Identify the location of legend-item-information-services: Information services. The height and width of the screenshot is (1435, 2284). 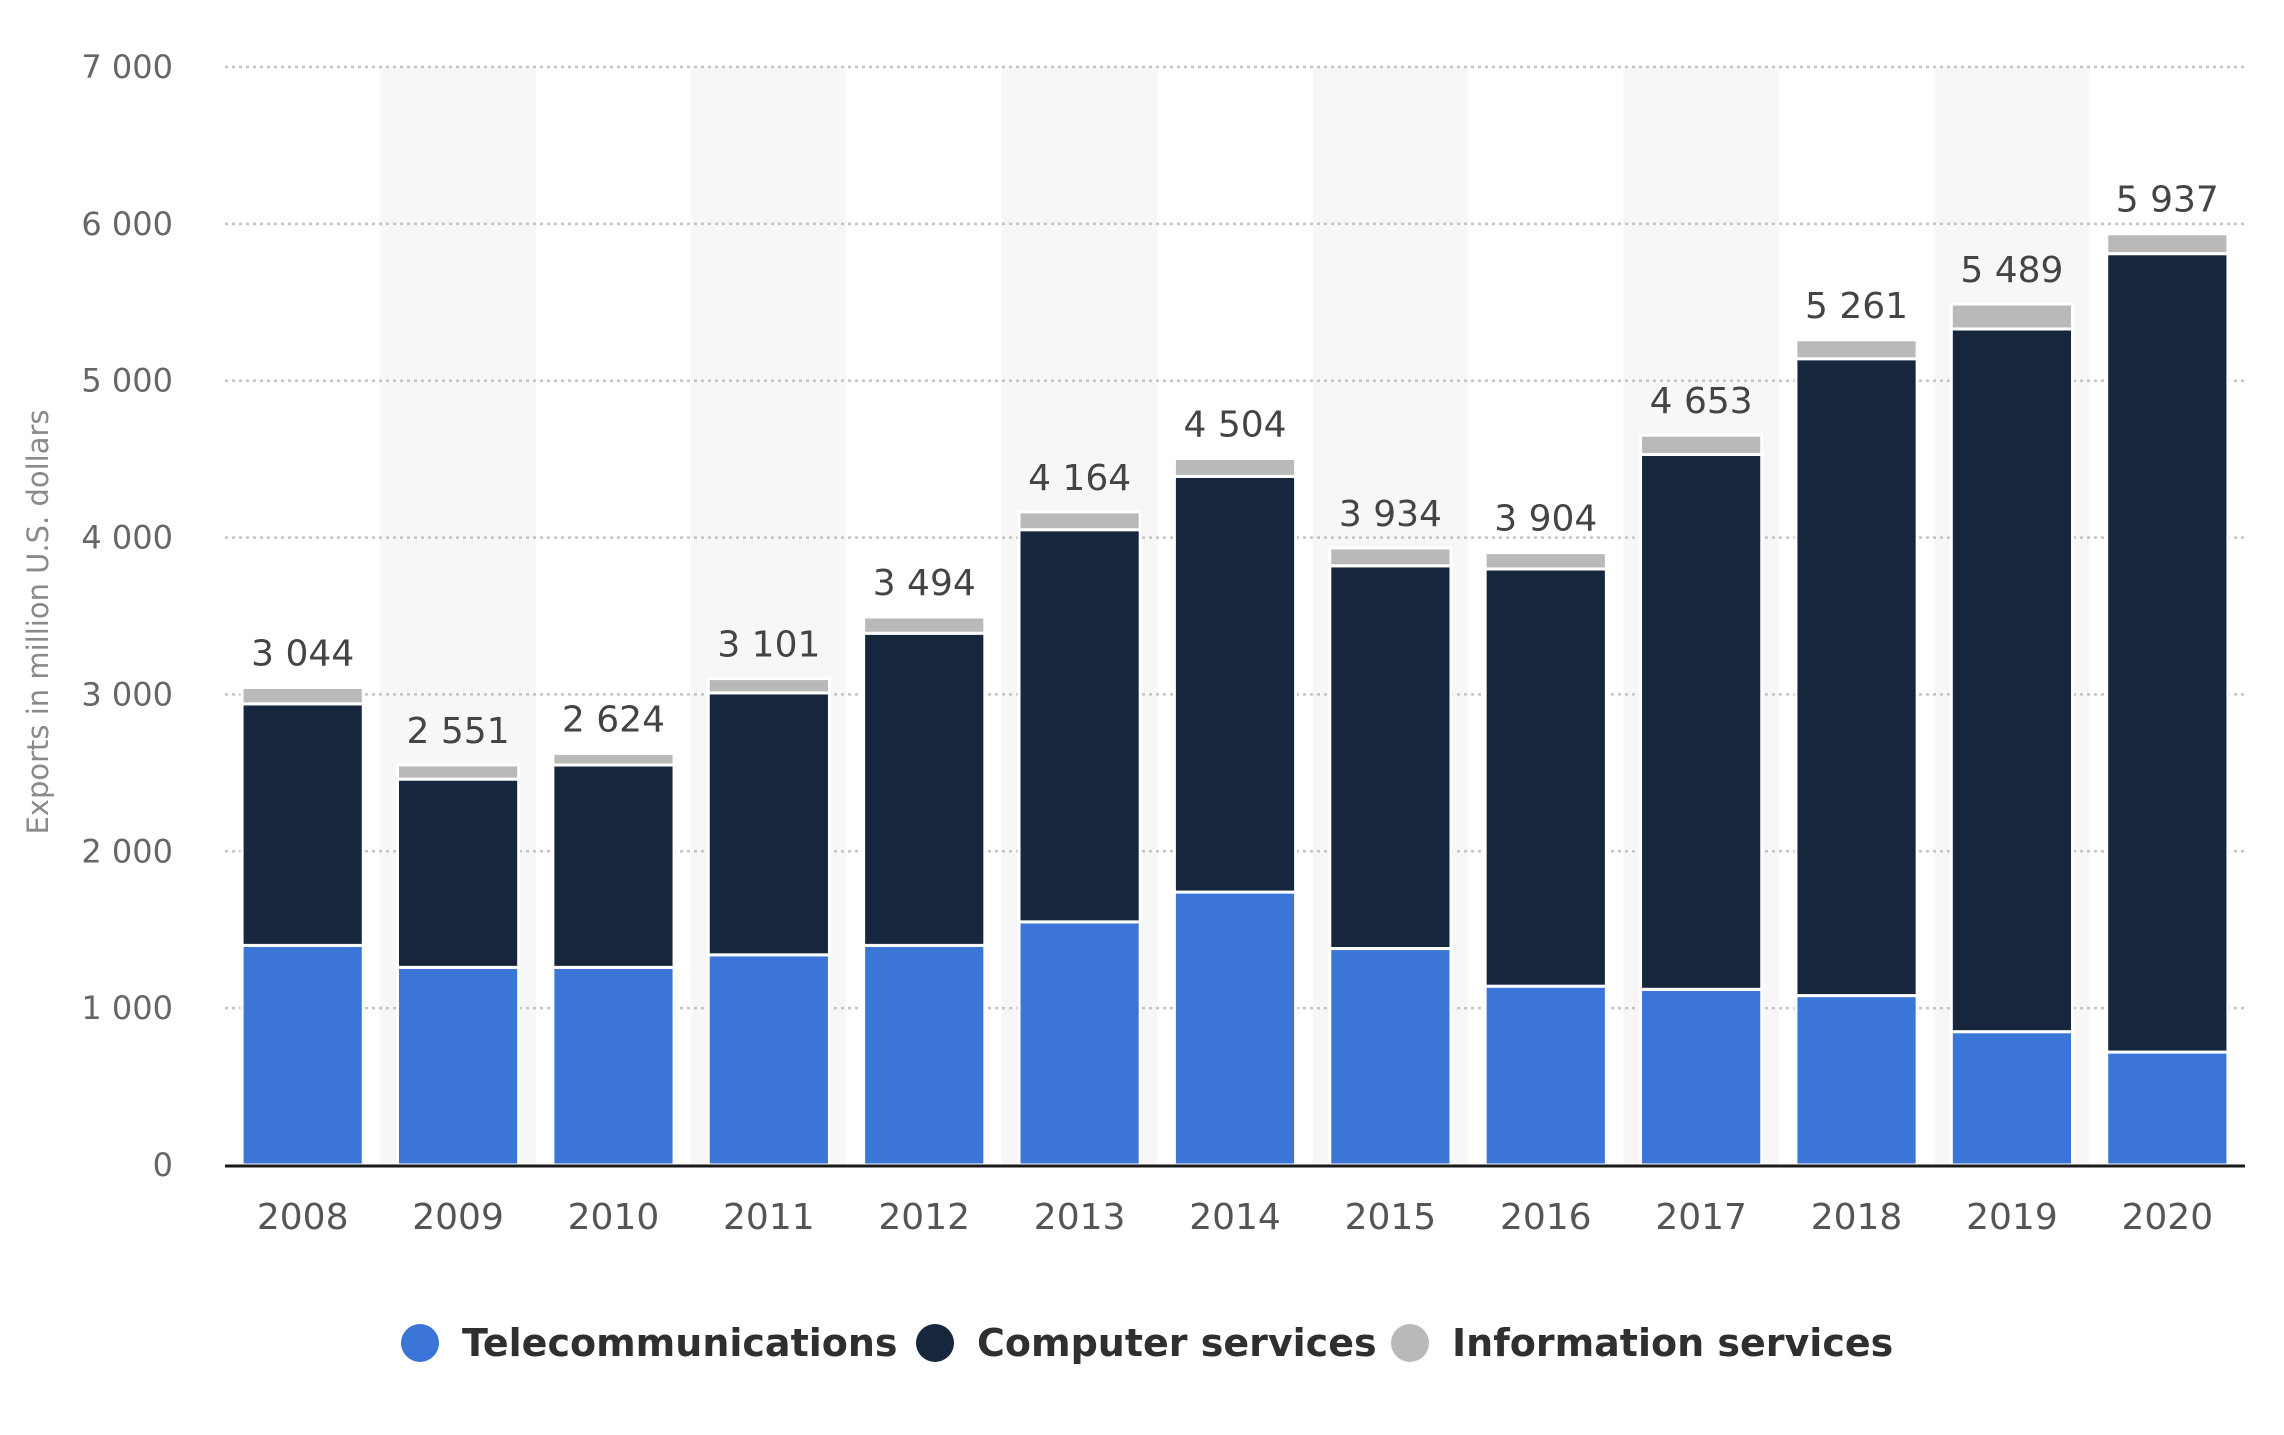
(1642, 1343).